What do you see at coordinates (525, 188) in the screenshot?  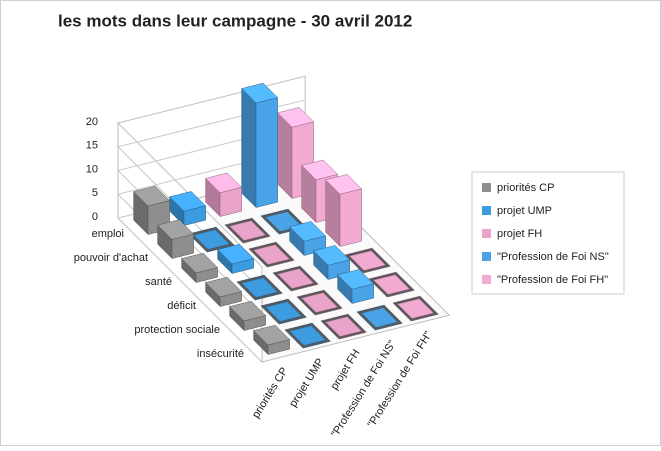 I see `legend-label: priorités CP` at bounding box center [525, 188].